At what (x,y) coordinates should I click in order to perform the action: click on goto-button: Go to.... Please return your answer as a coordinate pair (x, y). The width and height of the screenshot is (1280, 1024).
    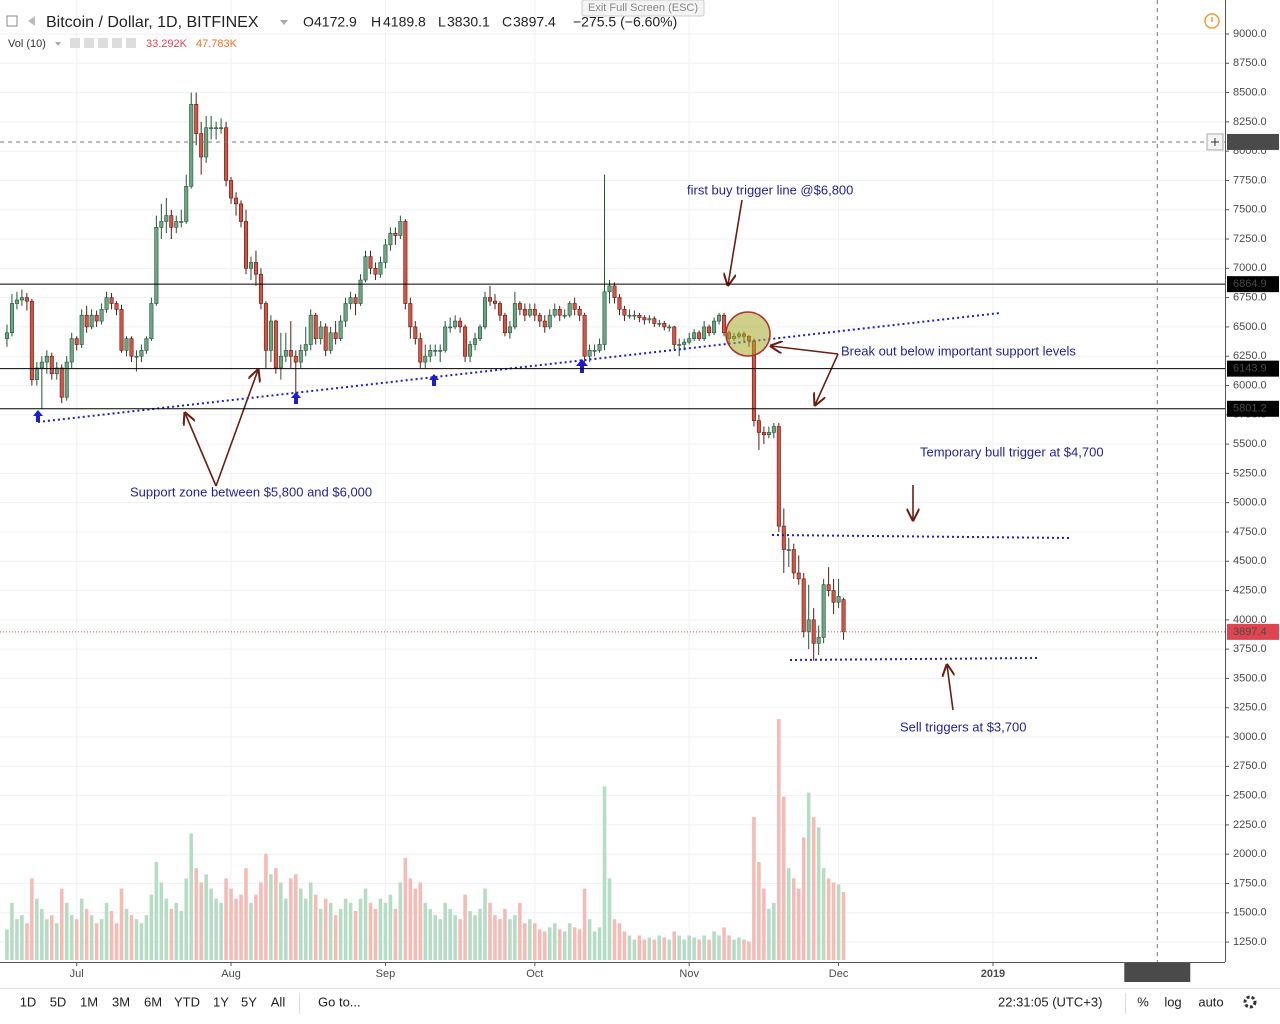
    Looking at the image, I should click on (339, 1001).